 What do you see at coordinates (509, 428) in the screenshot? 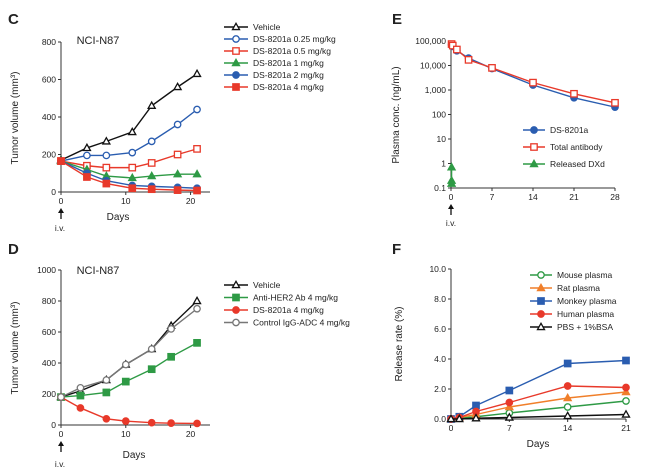
I see `panel-f-xtick-label: 7` at bounding box center [509, 428].